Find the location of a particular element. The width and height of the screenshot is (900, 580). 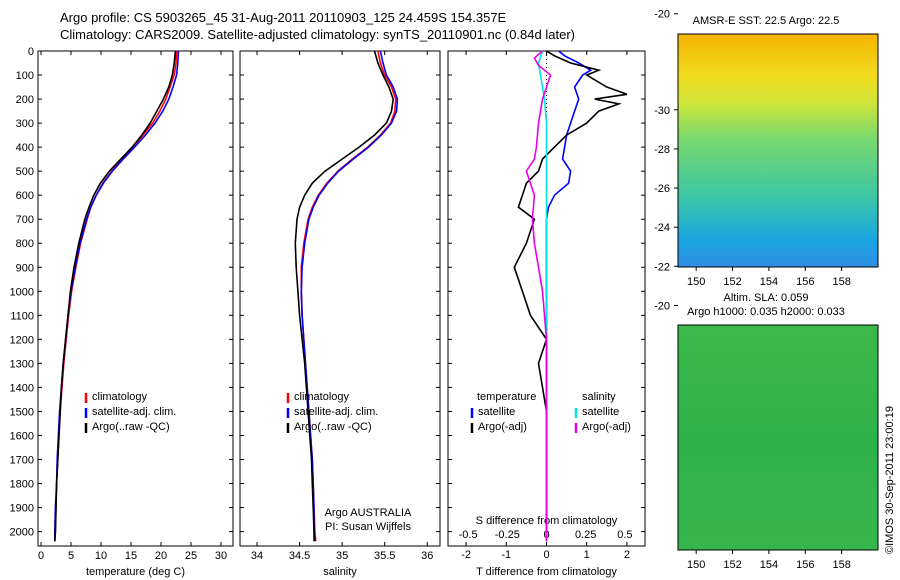

legend-label-sal: climatology is located at coordinates (322, 397).